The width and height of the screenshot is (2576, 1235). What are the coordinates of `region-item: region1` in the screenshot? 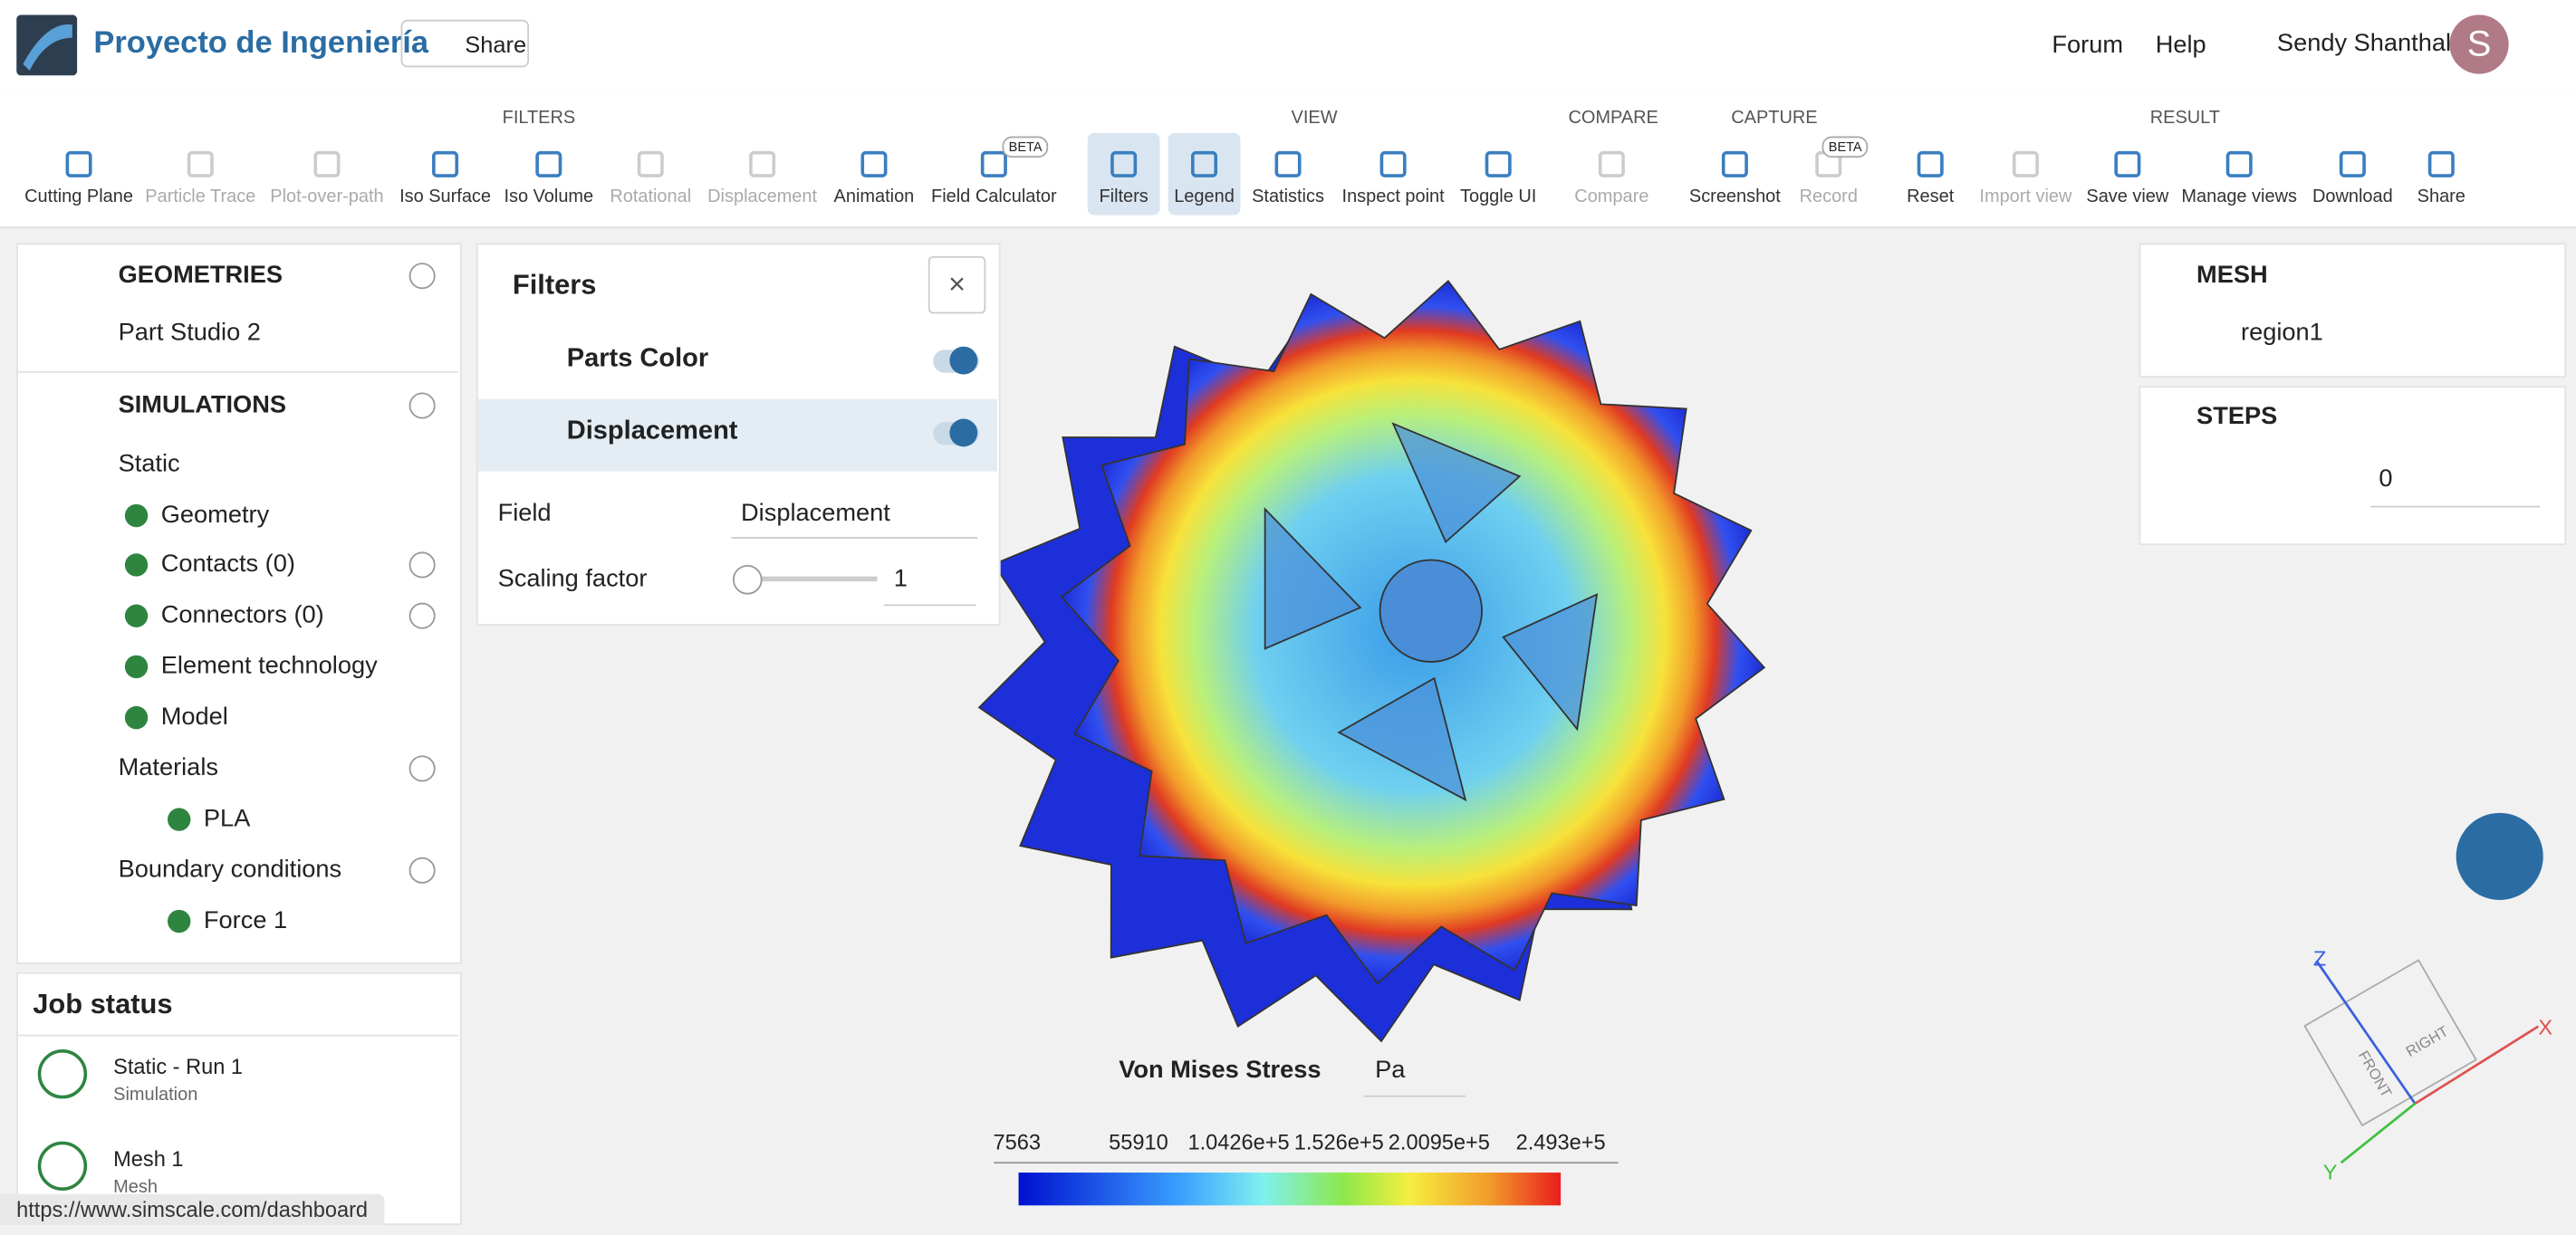 It's located at (2282, 332).